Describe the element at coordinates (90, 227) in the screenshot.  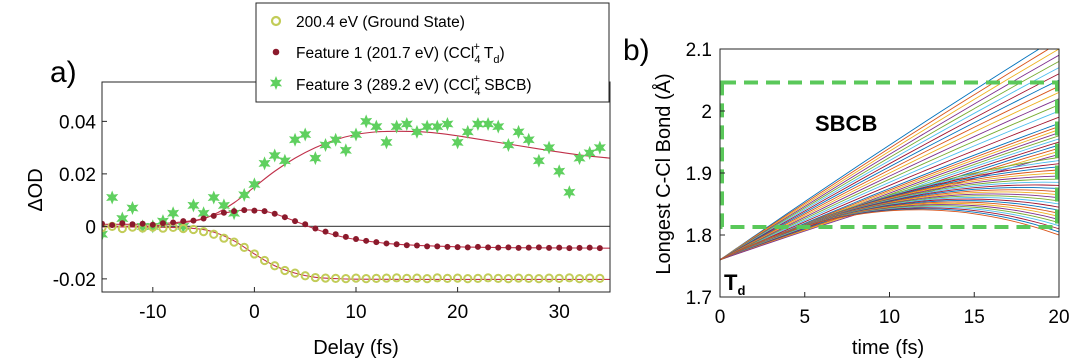
I see `panel-a-ytick-label: 0` at that location.